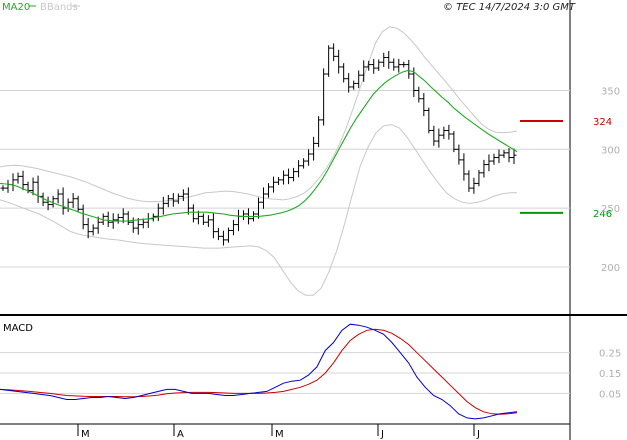 The height and width of the screenshot is (440, 627). I want to click on price-y-tick-label: 200, so click(610, 268).